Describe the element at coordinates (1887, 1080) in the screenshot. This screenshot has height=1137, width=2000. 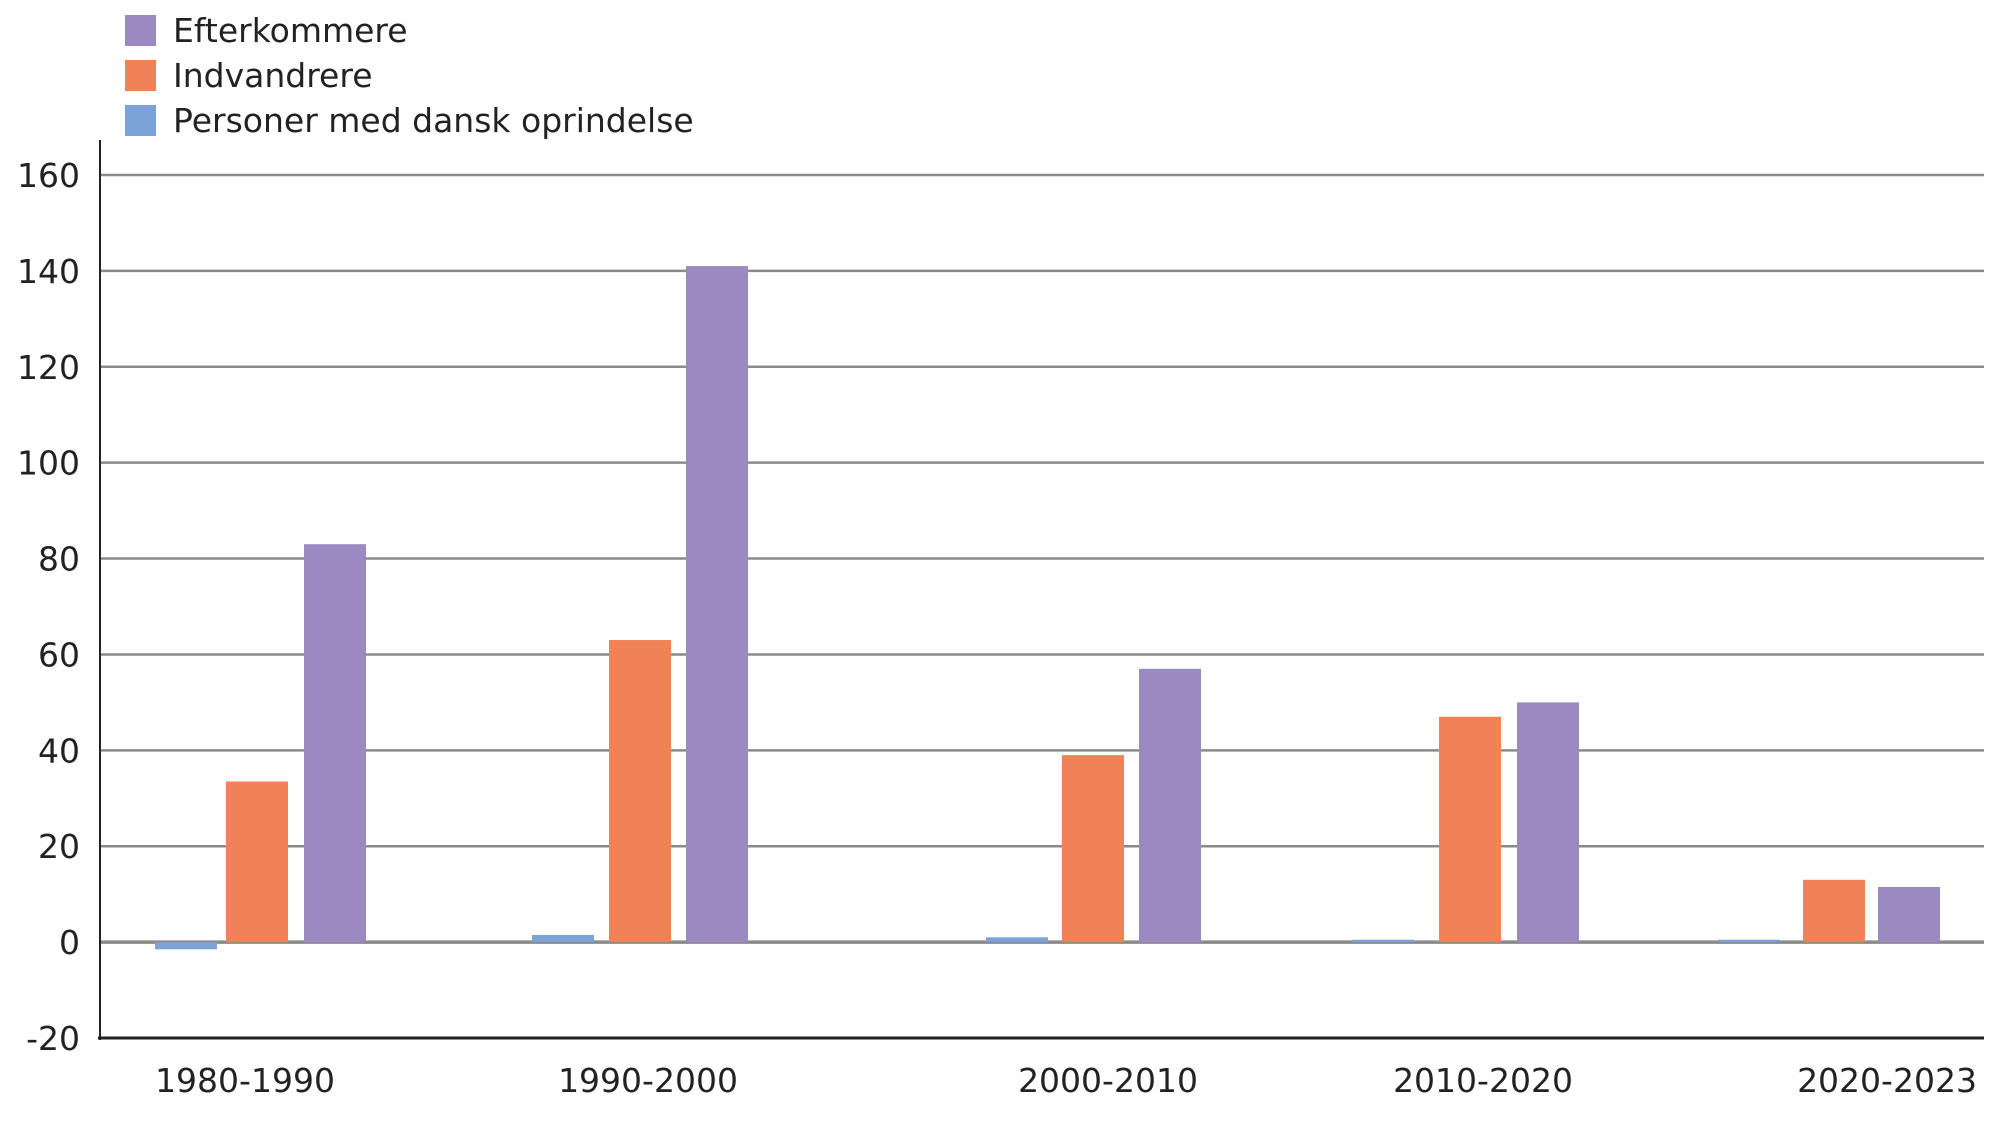
I see `x-tick-label: 2020-2023` at that location.